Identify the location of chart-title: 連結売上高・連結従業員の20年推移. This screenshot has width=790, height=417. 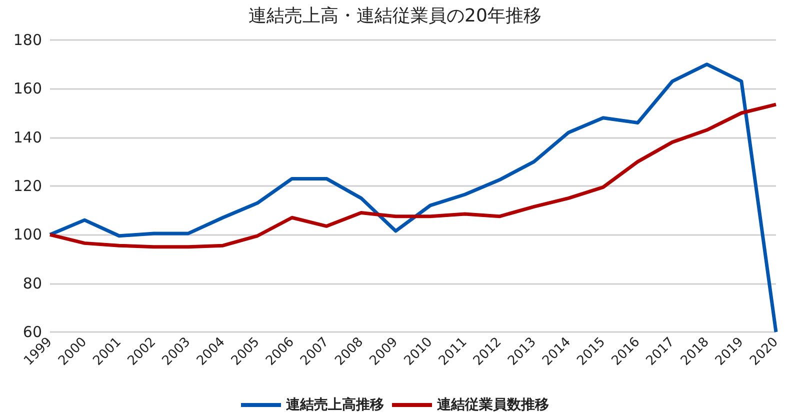
(395, 16).